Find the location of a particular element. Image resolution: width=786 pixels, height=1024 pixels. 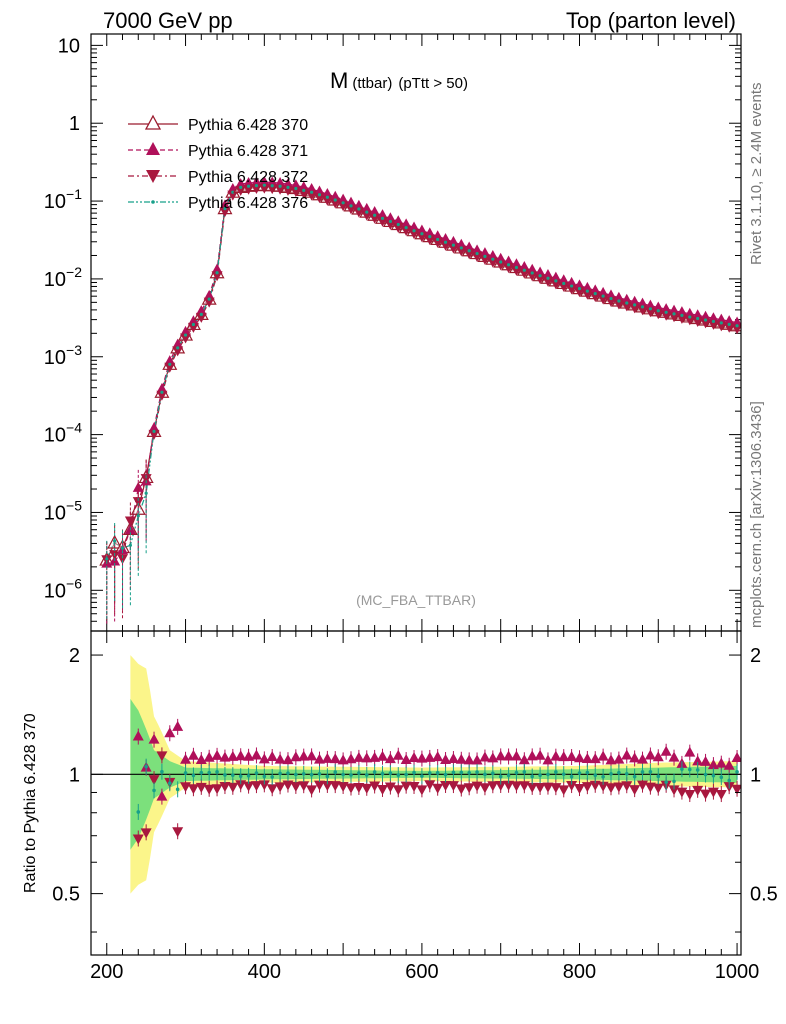

y-tick-label: 1 is located at coordinates (74, 124).